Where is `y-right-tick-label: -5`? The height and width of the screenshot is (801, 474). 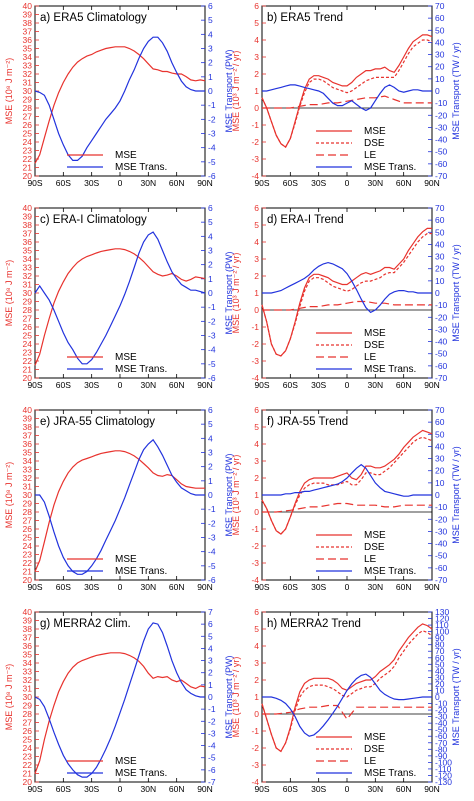
y-right-tick-label: -5 is located at coordinates (212, 162).